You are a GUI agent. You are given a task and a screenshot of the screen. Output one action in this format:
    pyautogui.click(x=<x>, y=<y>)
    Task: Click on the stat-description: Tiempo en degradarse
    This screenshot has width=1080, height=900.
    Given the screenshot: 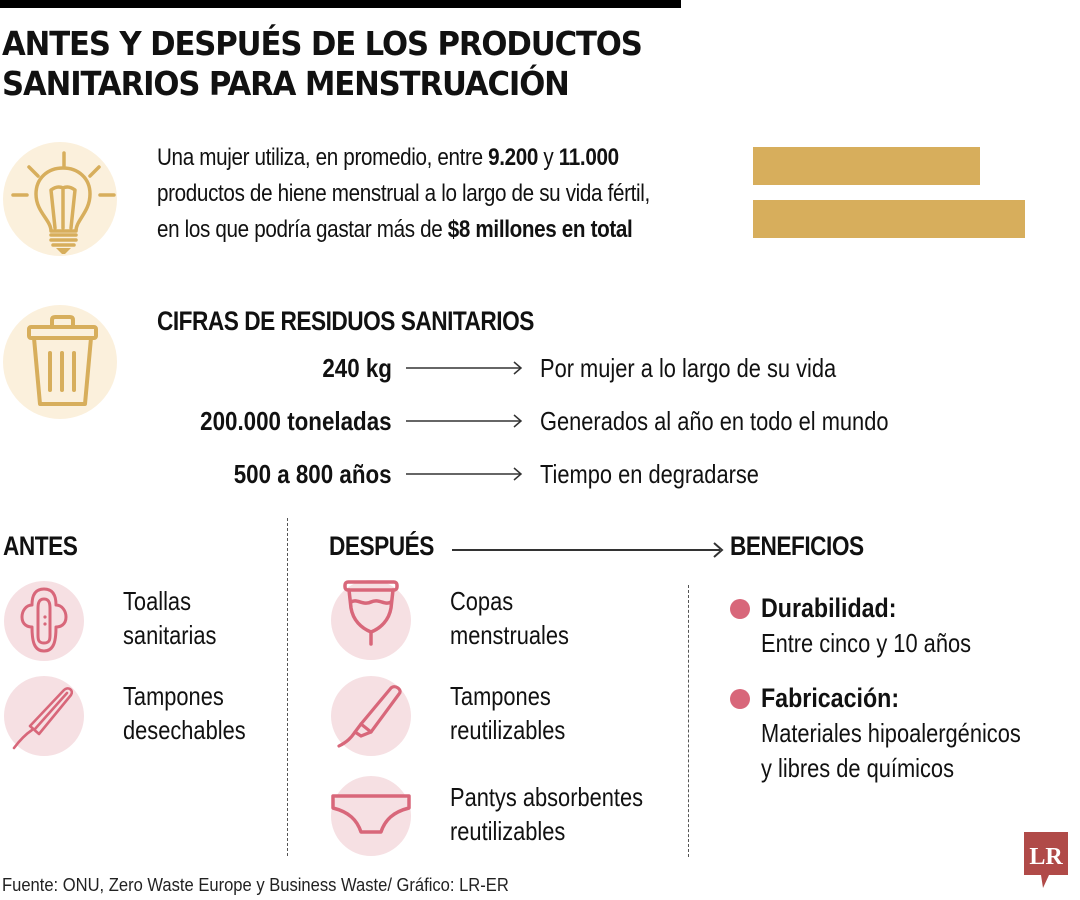 What is the action you would take?
    pyautogui.click(x=649, y=474)
    